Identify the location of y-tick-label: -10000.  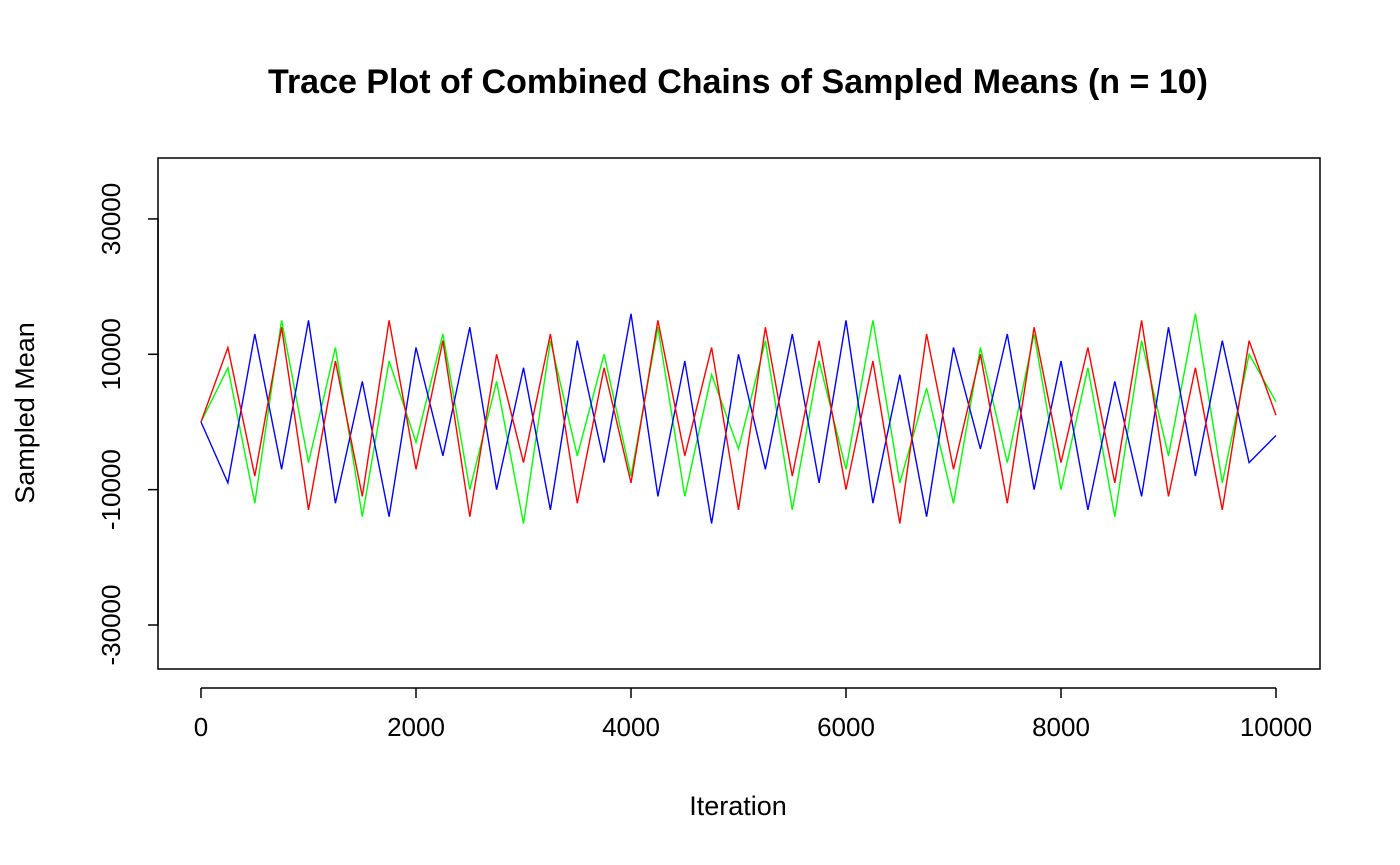
(111, 489).